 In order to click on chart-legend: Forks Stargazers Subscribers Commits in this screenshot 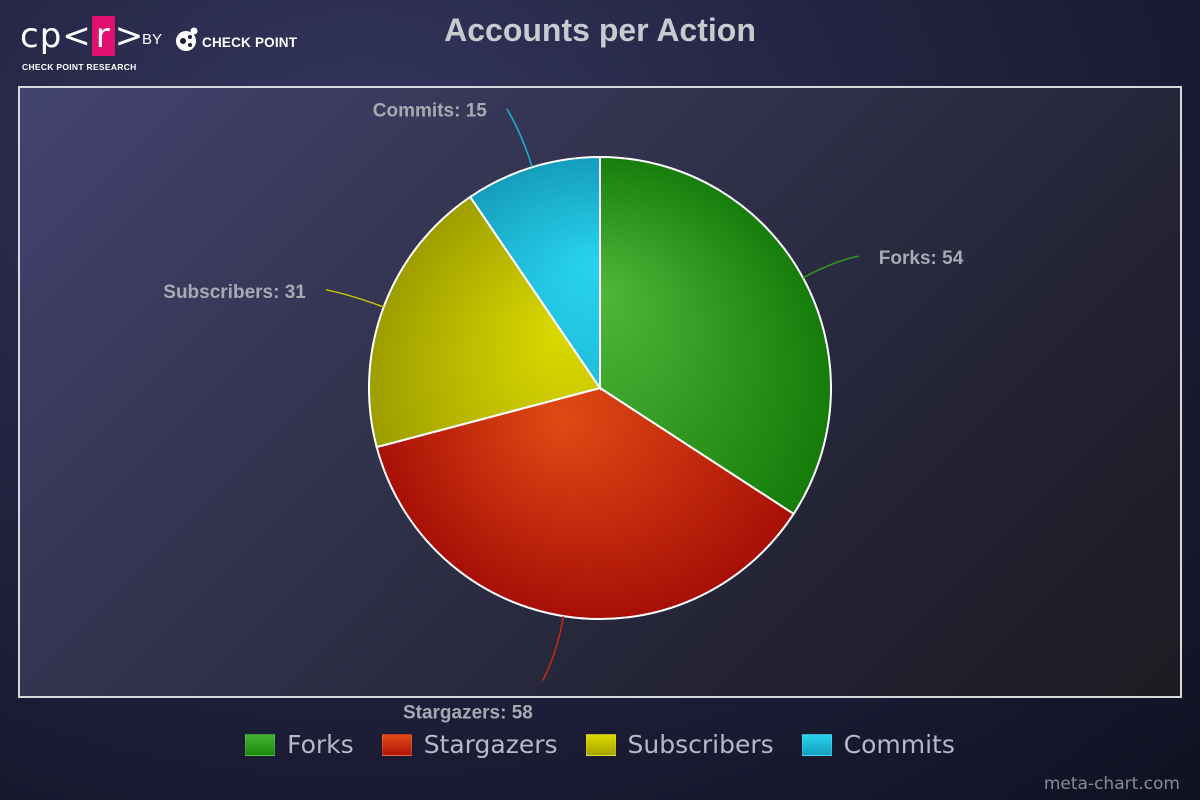, I will do `click(600, 744)`.